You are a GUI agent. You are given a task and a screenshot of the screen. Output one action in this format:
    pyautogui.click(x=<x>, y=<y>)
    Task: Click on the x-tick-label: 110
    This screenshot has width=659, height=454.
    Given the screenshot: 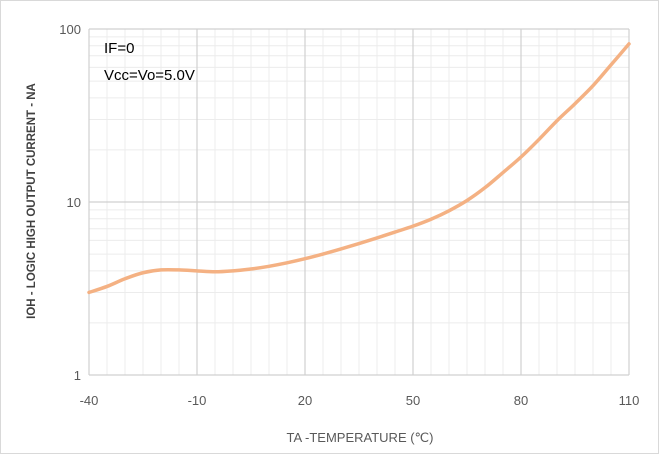 What is the action you would take?
    pyautogui.click(x=629, y=400)
    